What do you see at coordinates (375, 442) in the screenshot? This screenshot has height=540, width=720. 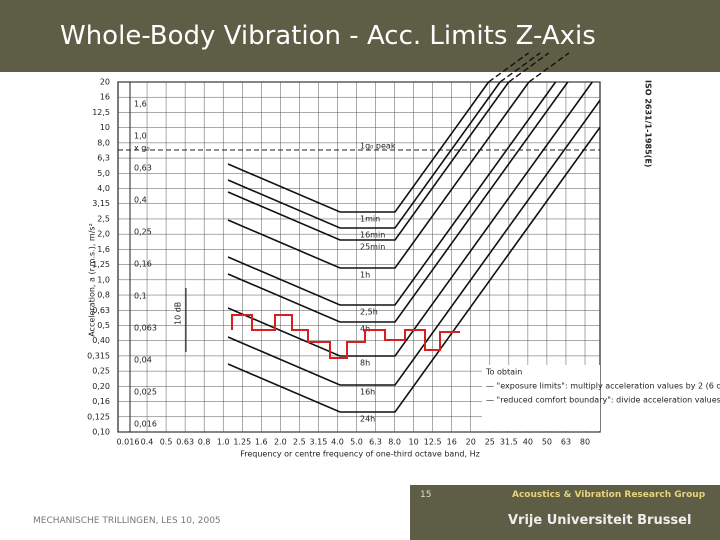 I see `x-tick-label: 6.3` at bounding box center [375, 442].